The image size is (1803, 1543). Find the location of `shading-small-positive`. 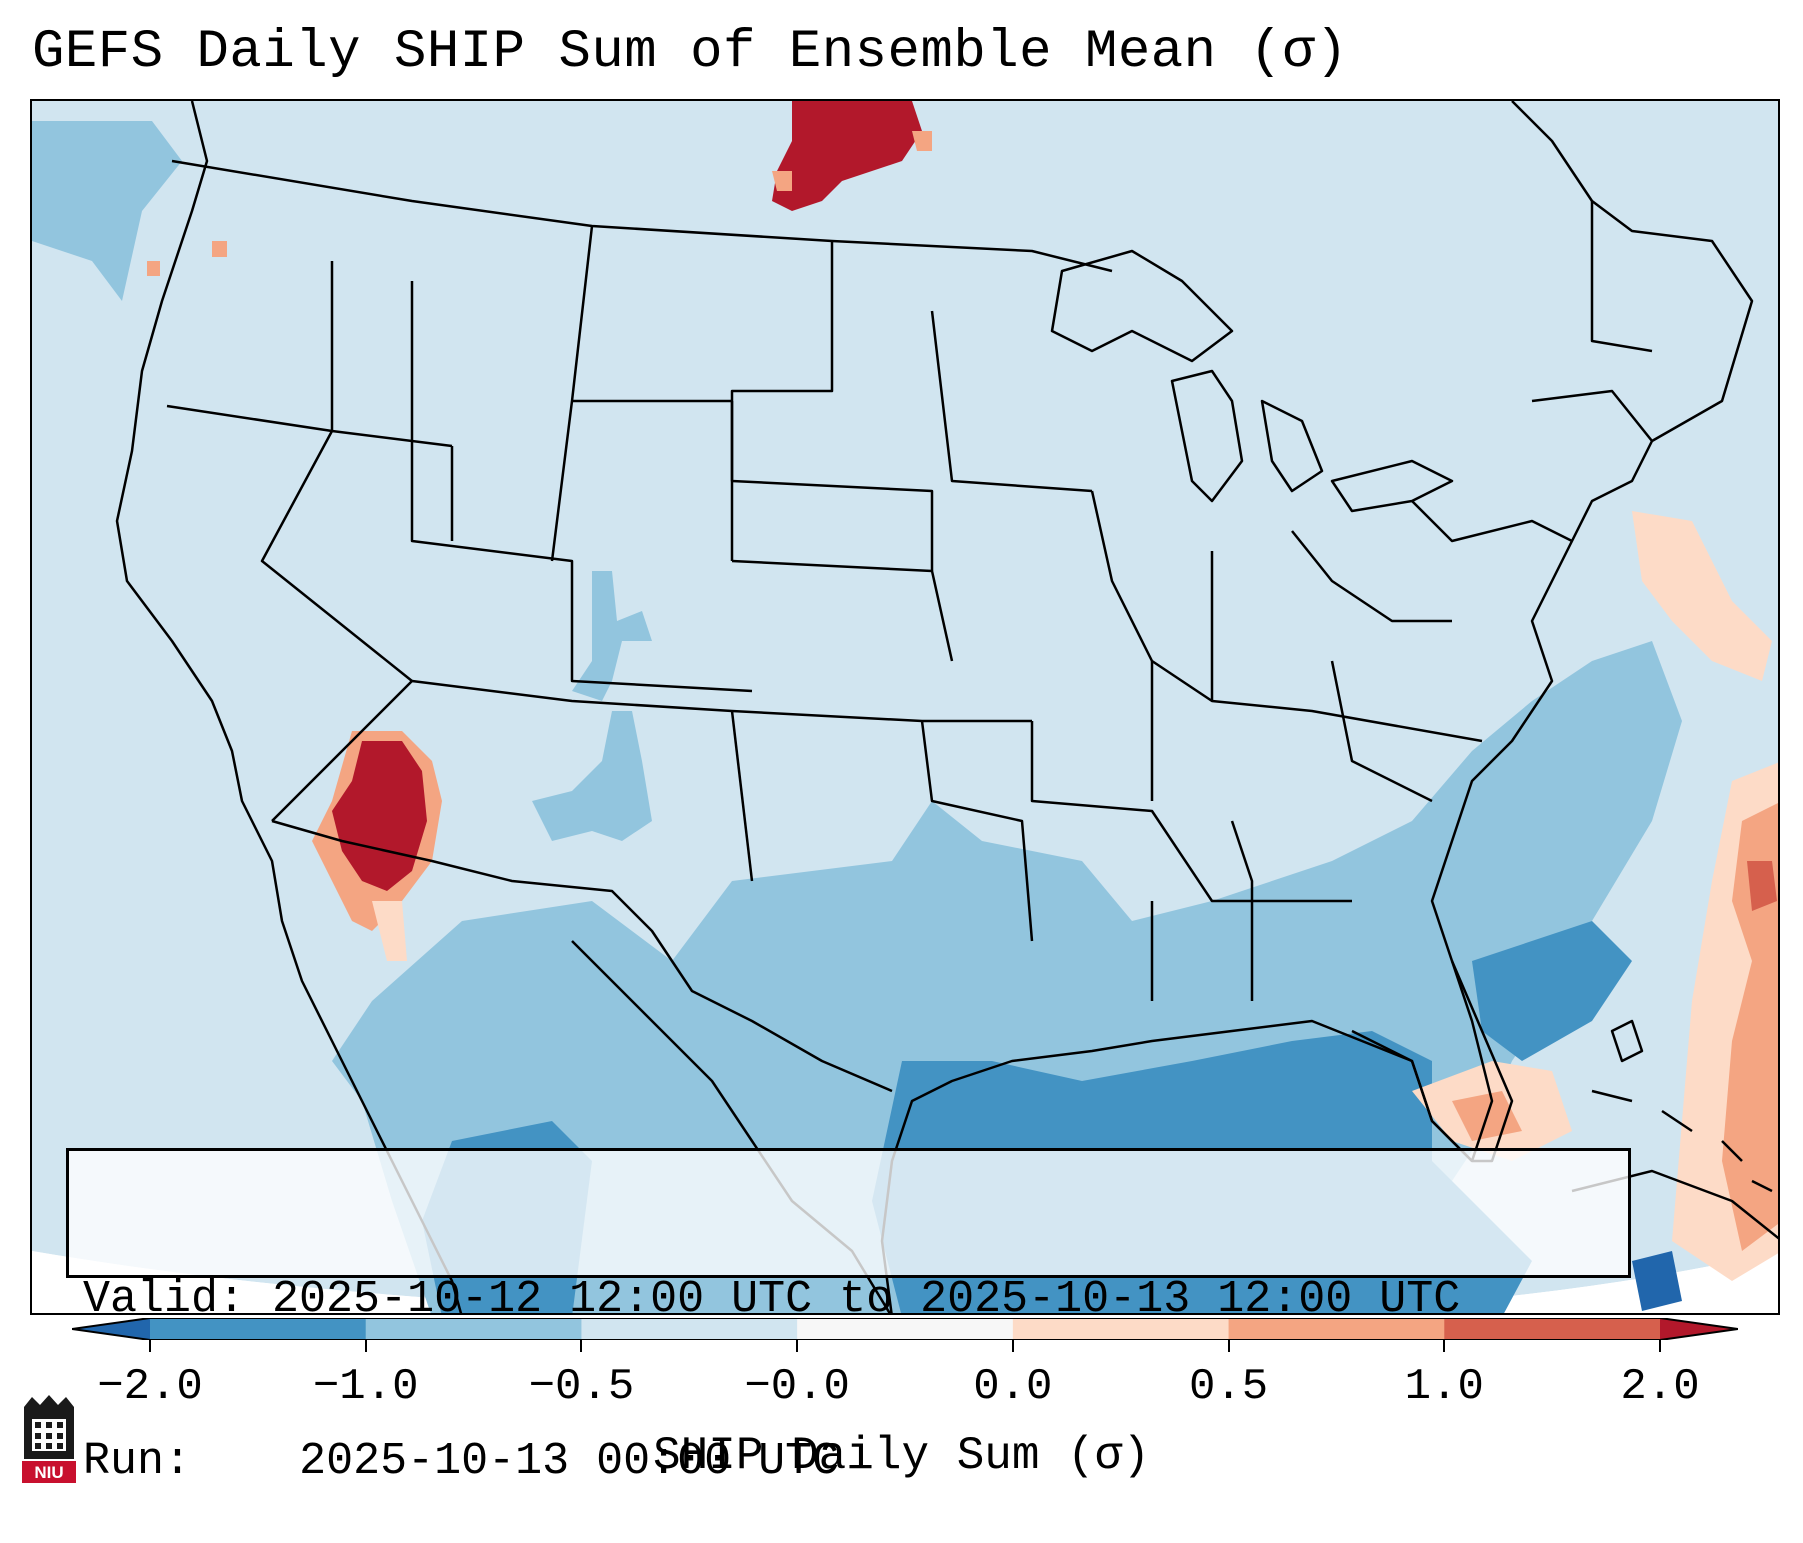

shading-small-positive is located at coordinates (187, 258).